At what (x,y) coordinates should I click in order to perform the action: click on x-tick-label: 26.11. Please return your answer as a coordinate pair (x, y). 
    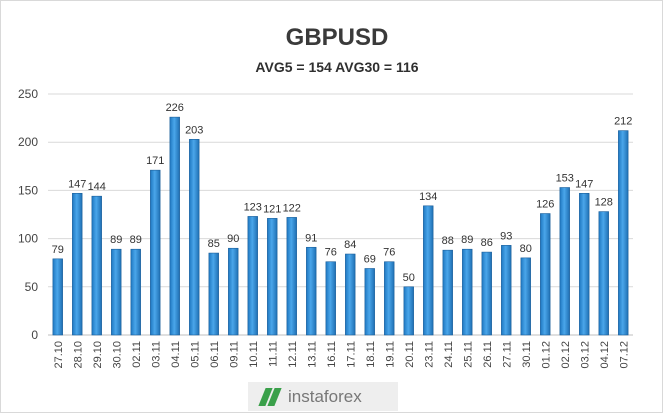
    Looking at the image, I should click on (488, 354).